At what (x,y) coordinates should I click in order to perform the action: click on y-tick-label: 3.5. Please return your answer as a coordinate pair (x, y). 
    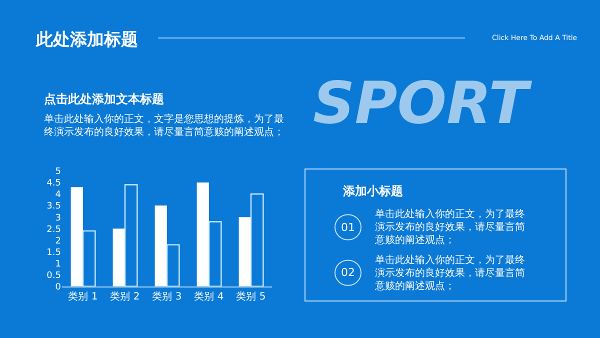
    Looking at the image, I should click on (53, 207).